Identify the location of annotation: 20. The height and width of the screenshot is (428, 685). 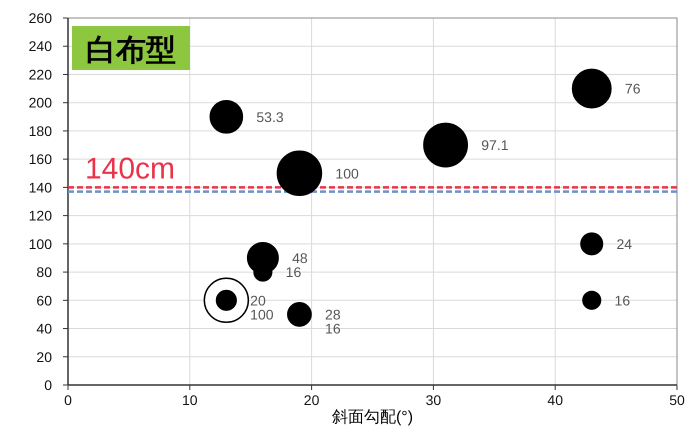
(258, 300).